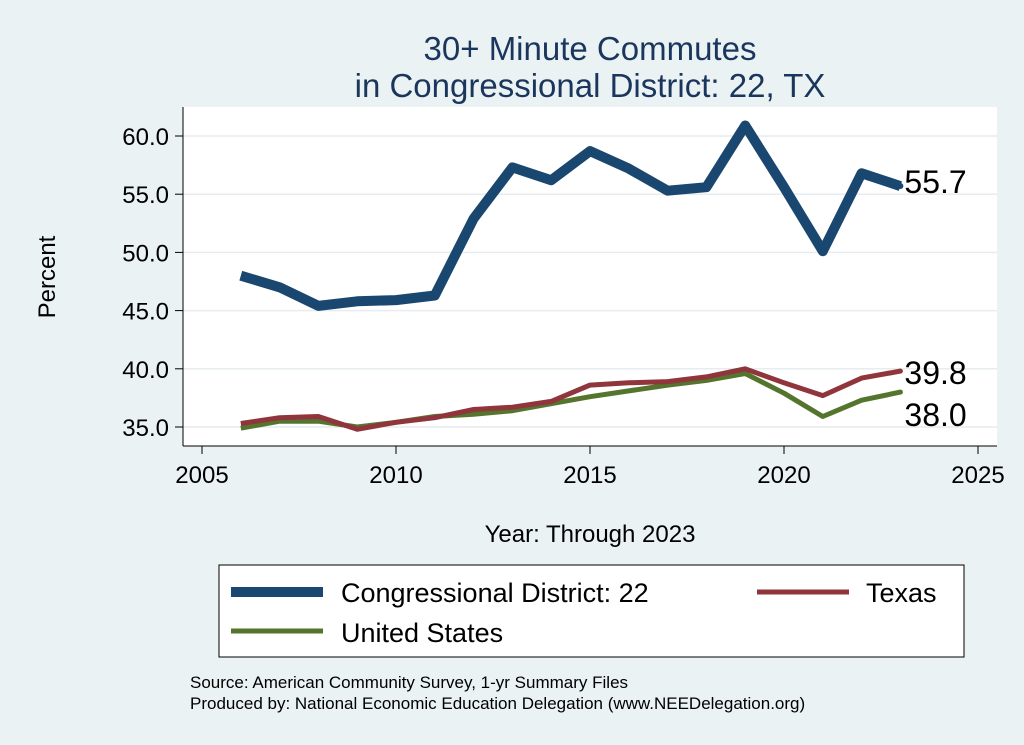  Describe the element at coordinates (570, 399) in the screenshot. I see `series-line-texas` at that location.